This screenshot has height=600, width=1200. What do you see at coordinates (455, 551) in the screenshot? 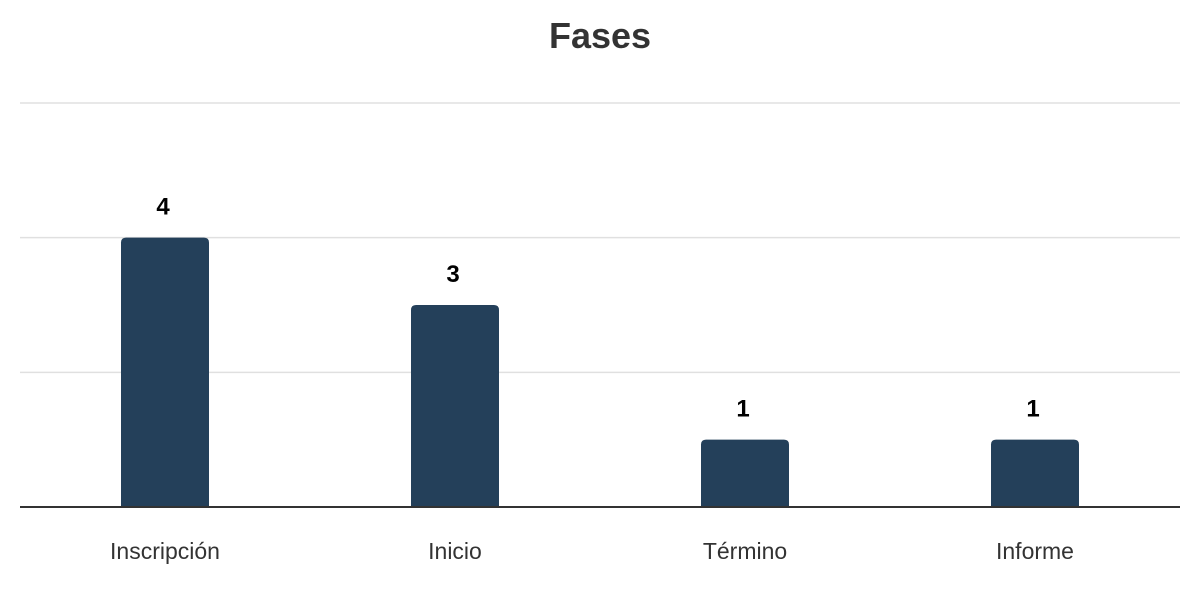
I see `x-tick-label: Inicio` at bounding box center [455, 551].